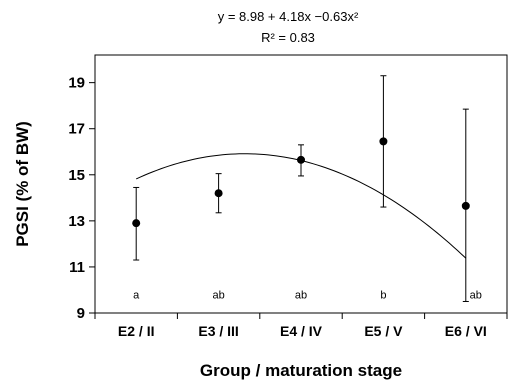  I want to click on y-tick-label: 11, so click(77, 267).